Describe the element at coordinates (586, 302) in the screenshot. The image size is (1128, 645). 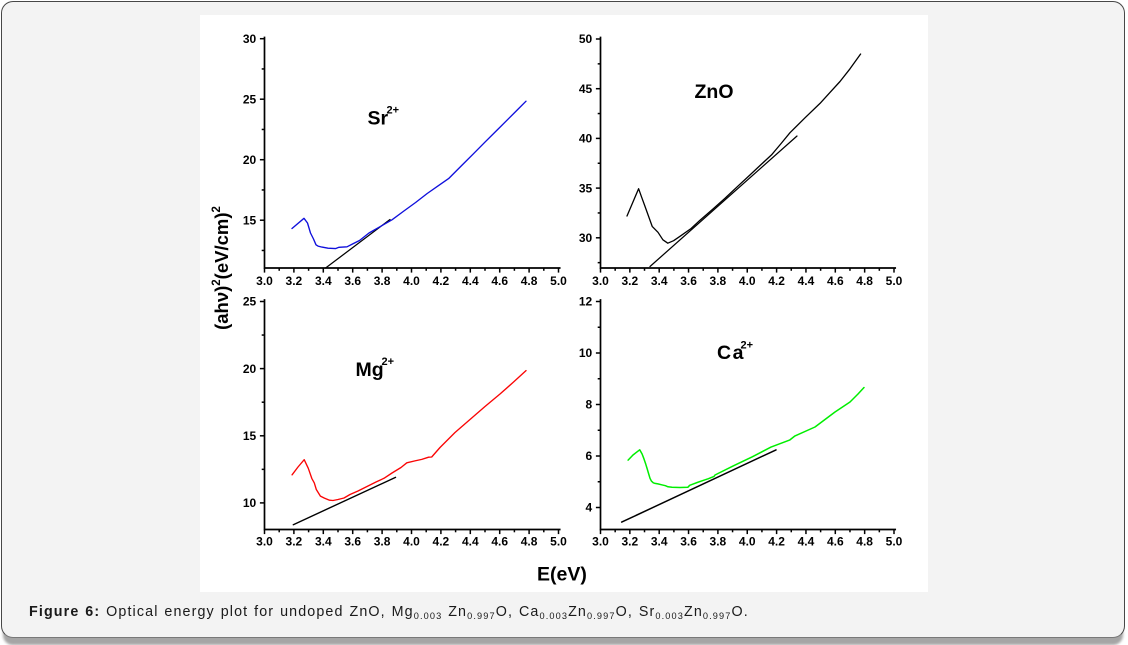
I see `svg-text: 12` at that location.